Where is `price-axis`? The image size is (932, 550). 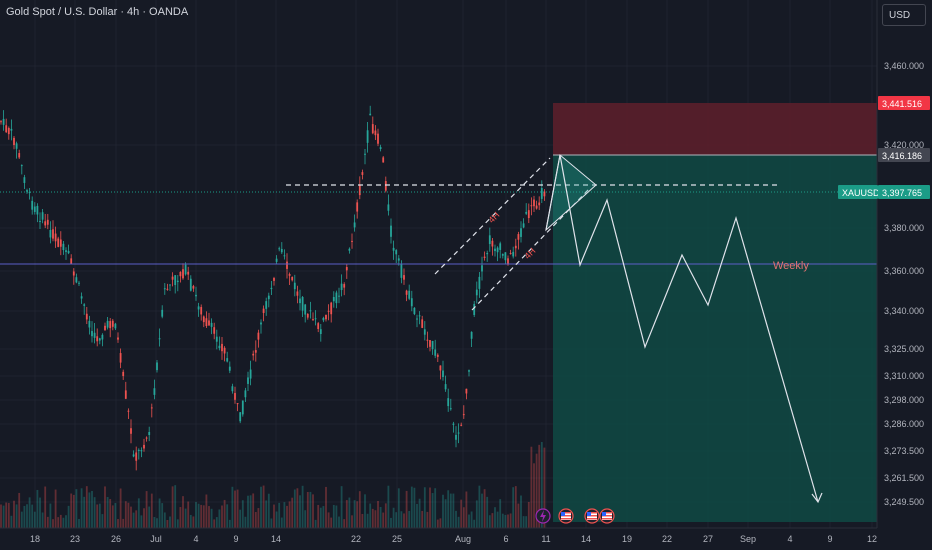 price-axis is located at coordinates (904, 264).